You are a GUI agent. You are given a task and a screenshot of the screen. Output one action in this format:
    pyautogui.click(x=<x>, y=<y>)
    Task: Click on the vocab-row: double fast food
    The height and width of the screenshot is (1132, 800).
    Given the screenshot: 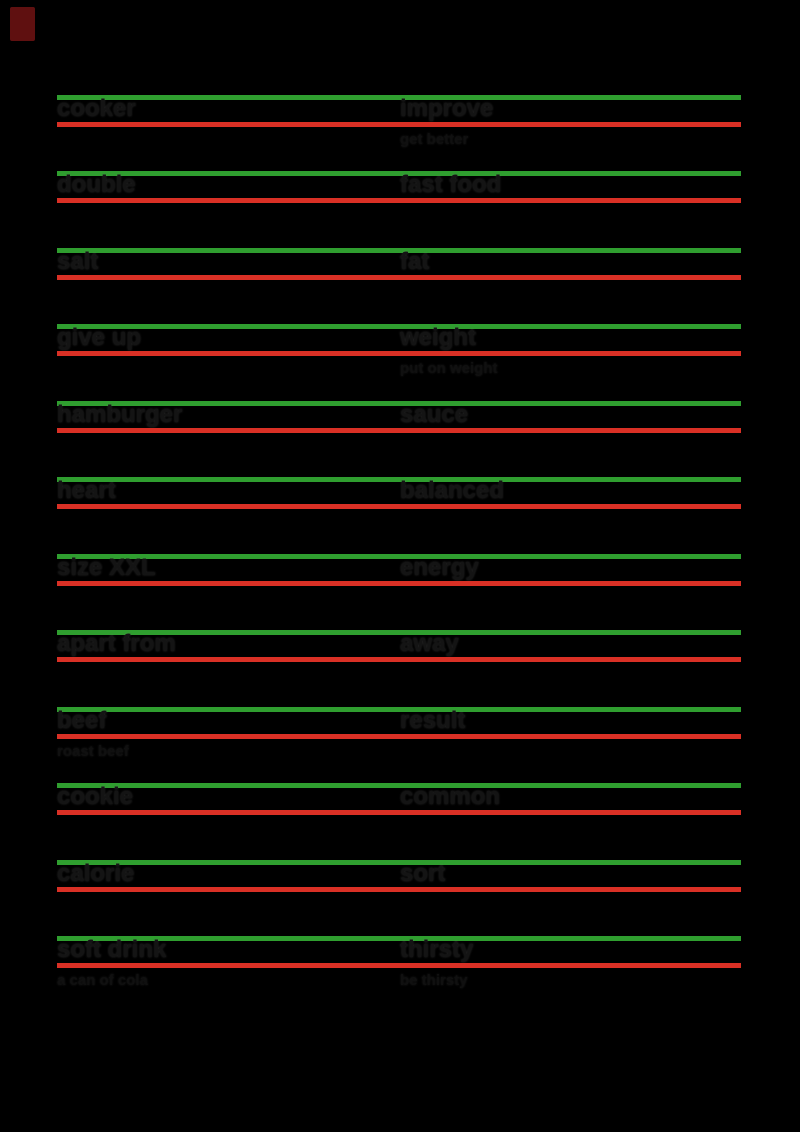 What is the action you would take?
    pyautogui.click(x=399, y=199)
    